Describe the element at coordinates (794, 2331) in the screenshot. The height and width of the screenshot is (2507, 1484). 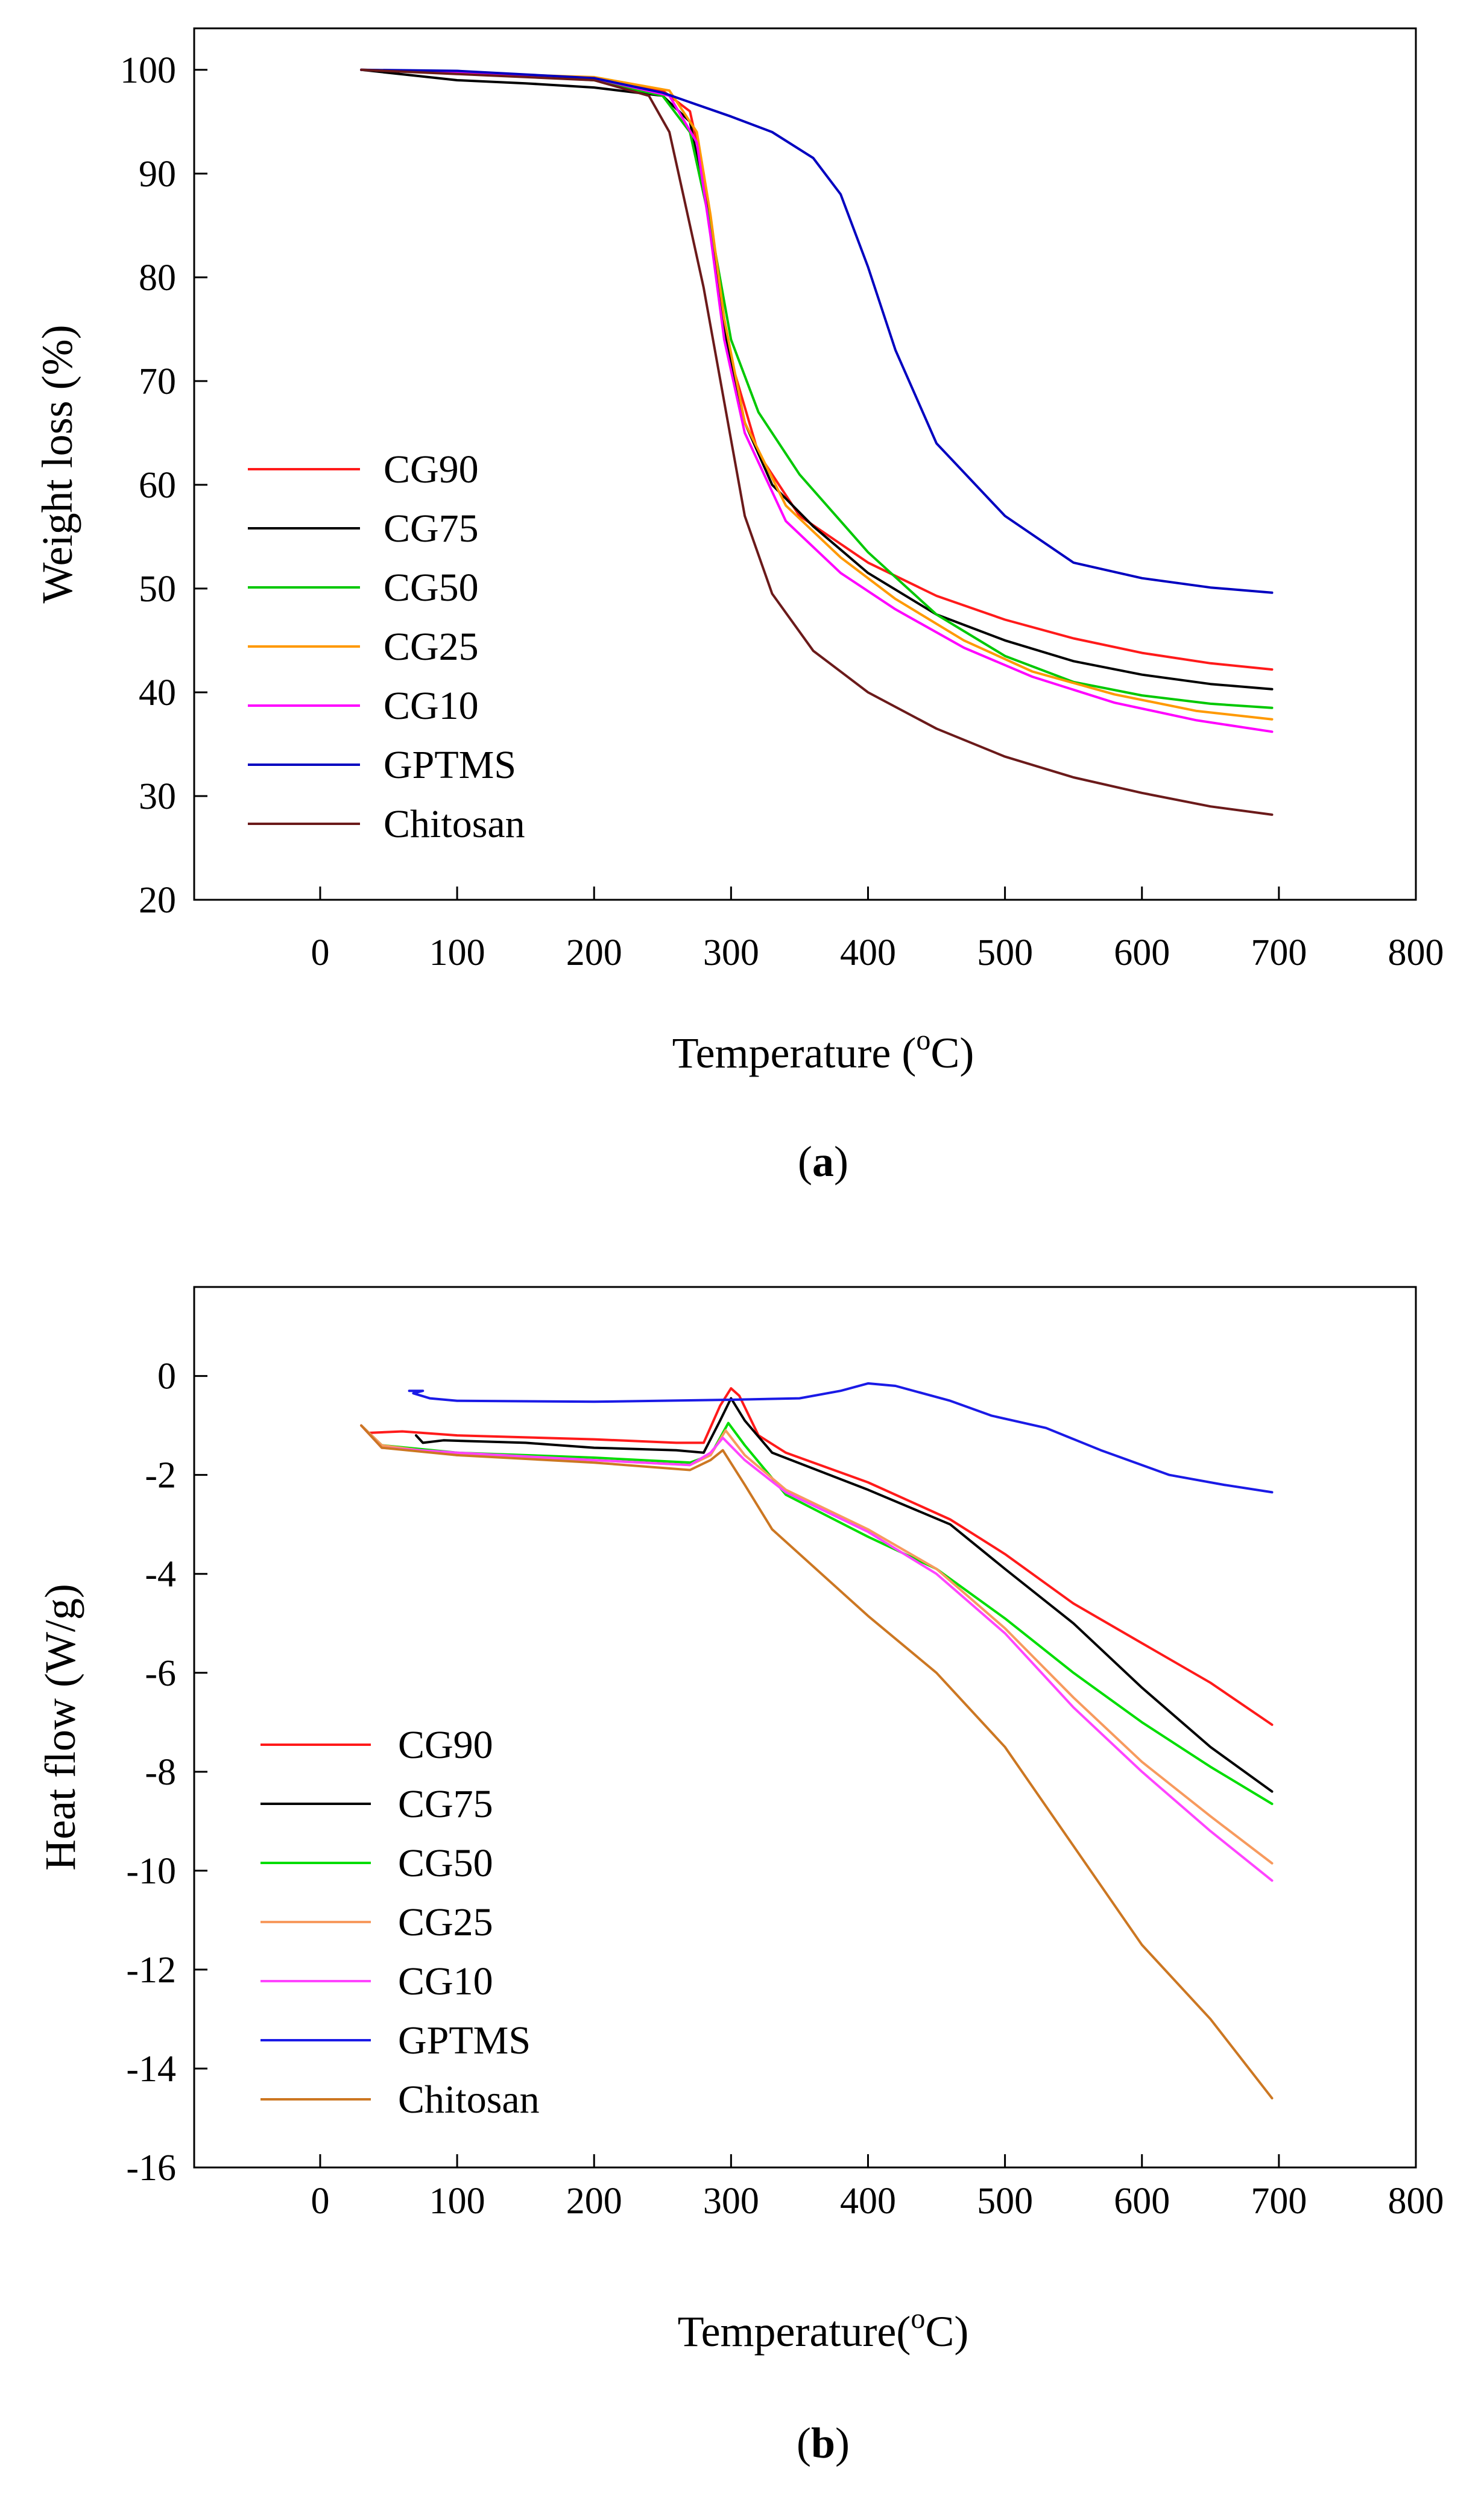
I see `x-axis-title-main: Temperature(` at that location.